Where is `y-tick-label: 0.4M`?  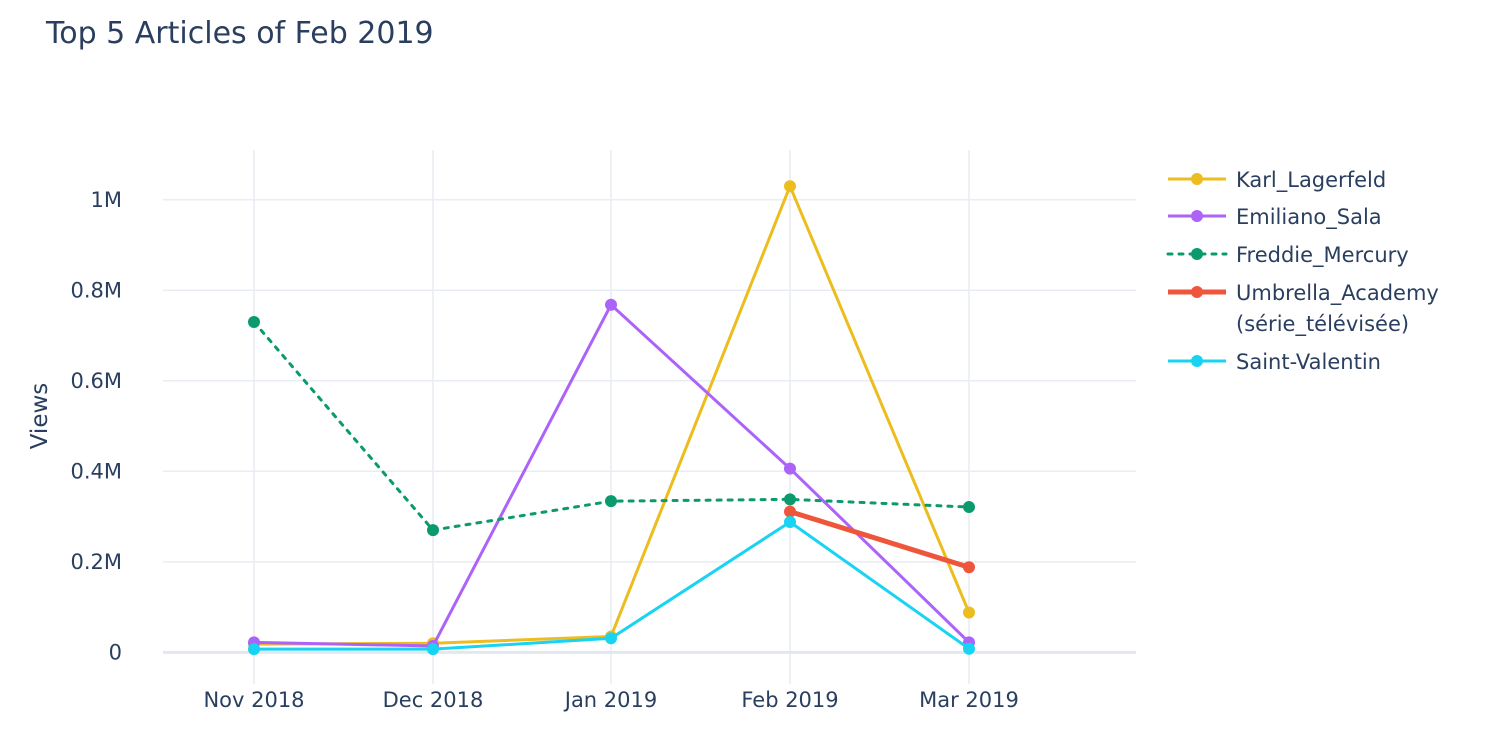 y-tick-label: 0.4M is located at coordinates (96, 471).